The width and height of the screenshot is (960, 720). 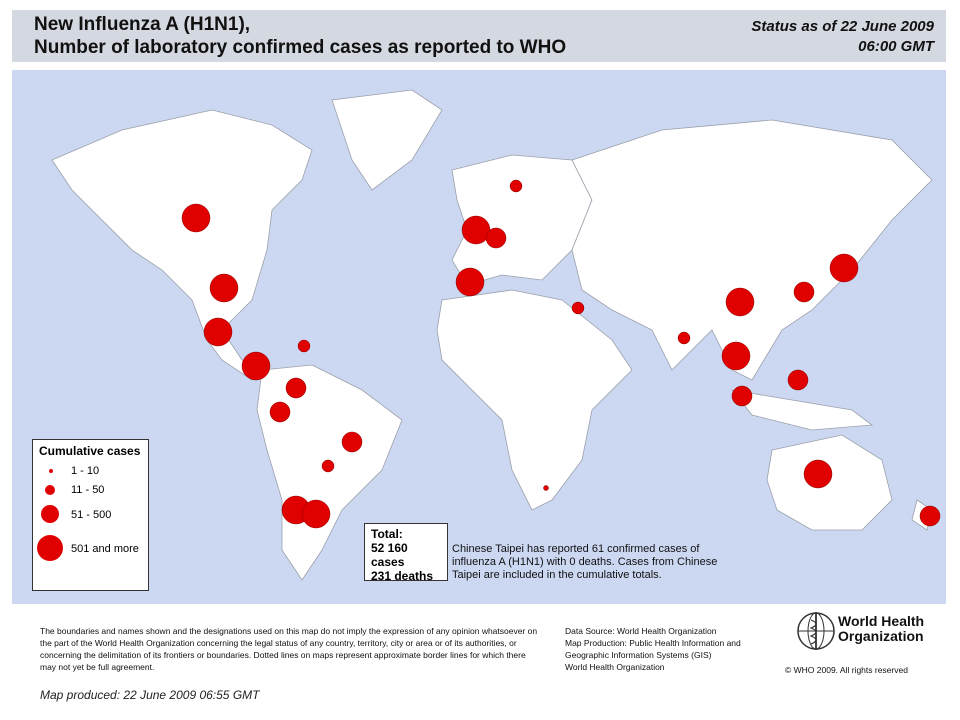 I want to click on legend-item-small: 11 - 50, so click(x=90, y=492).